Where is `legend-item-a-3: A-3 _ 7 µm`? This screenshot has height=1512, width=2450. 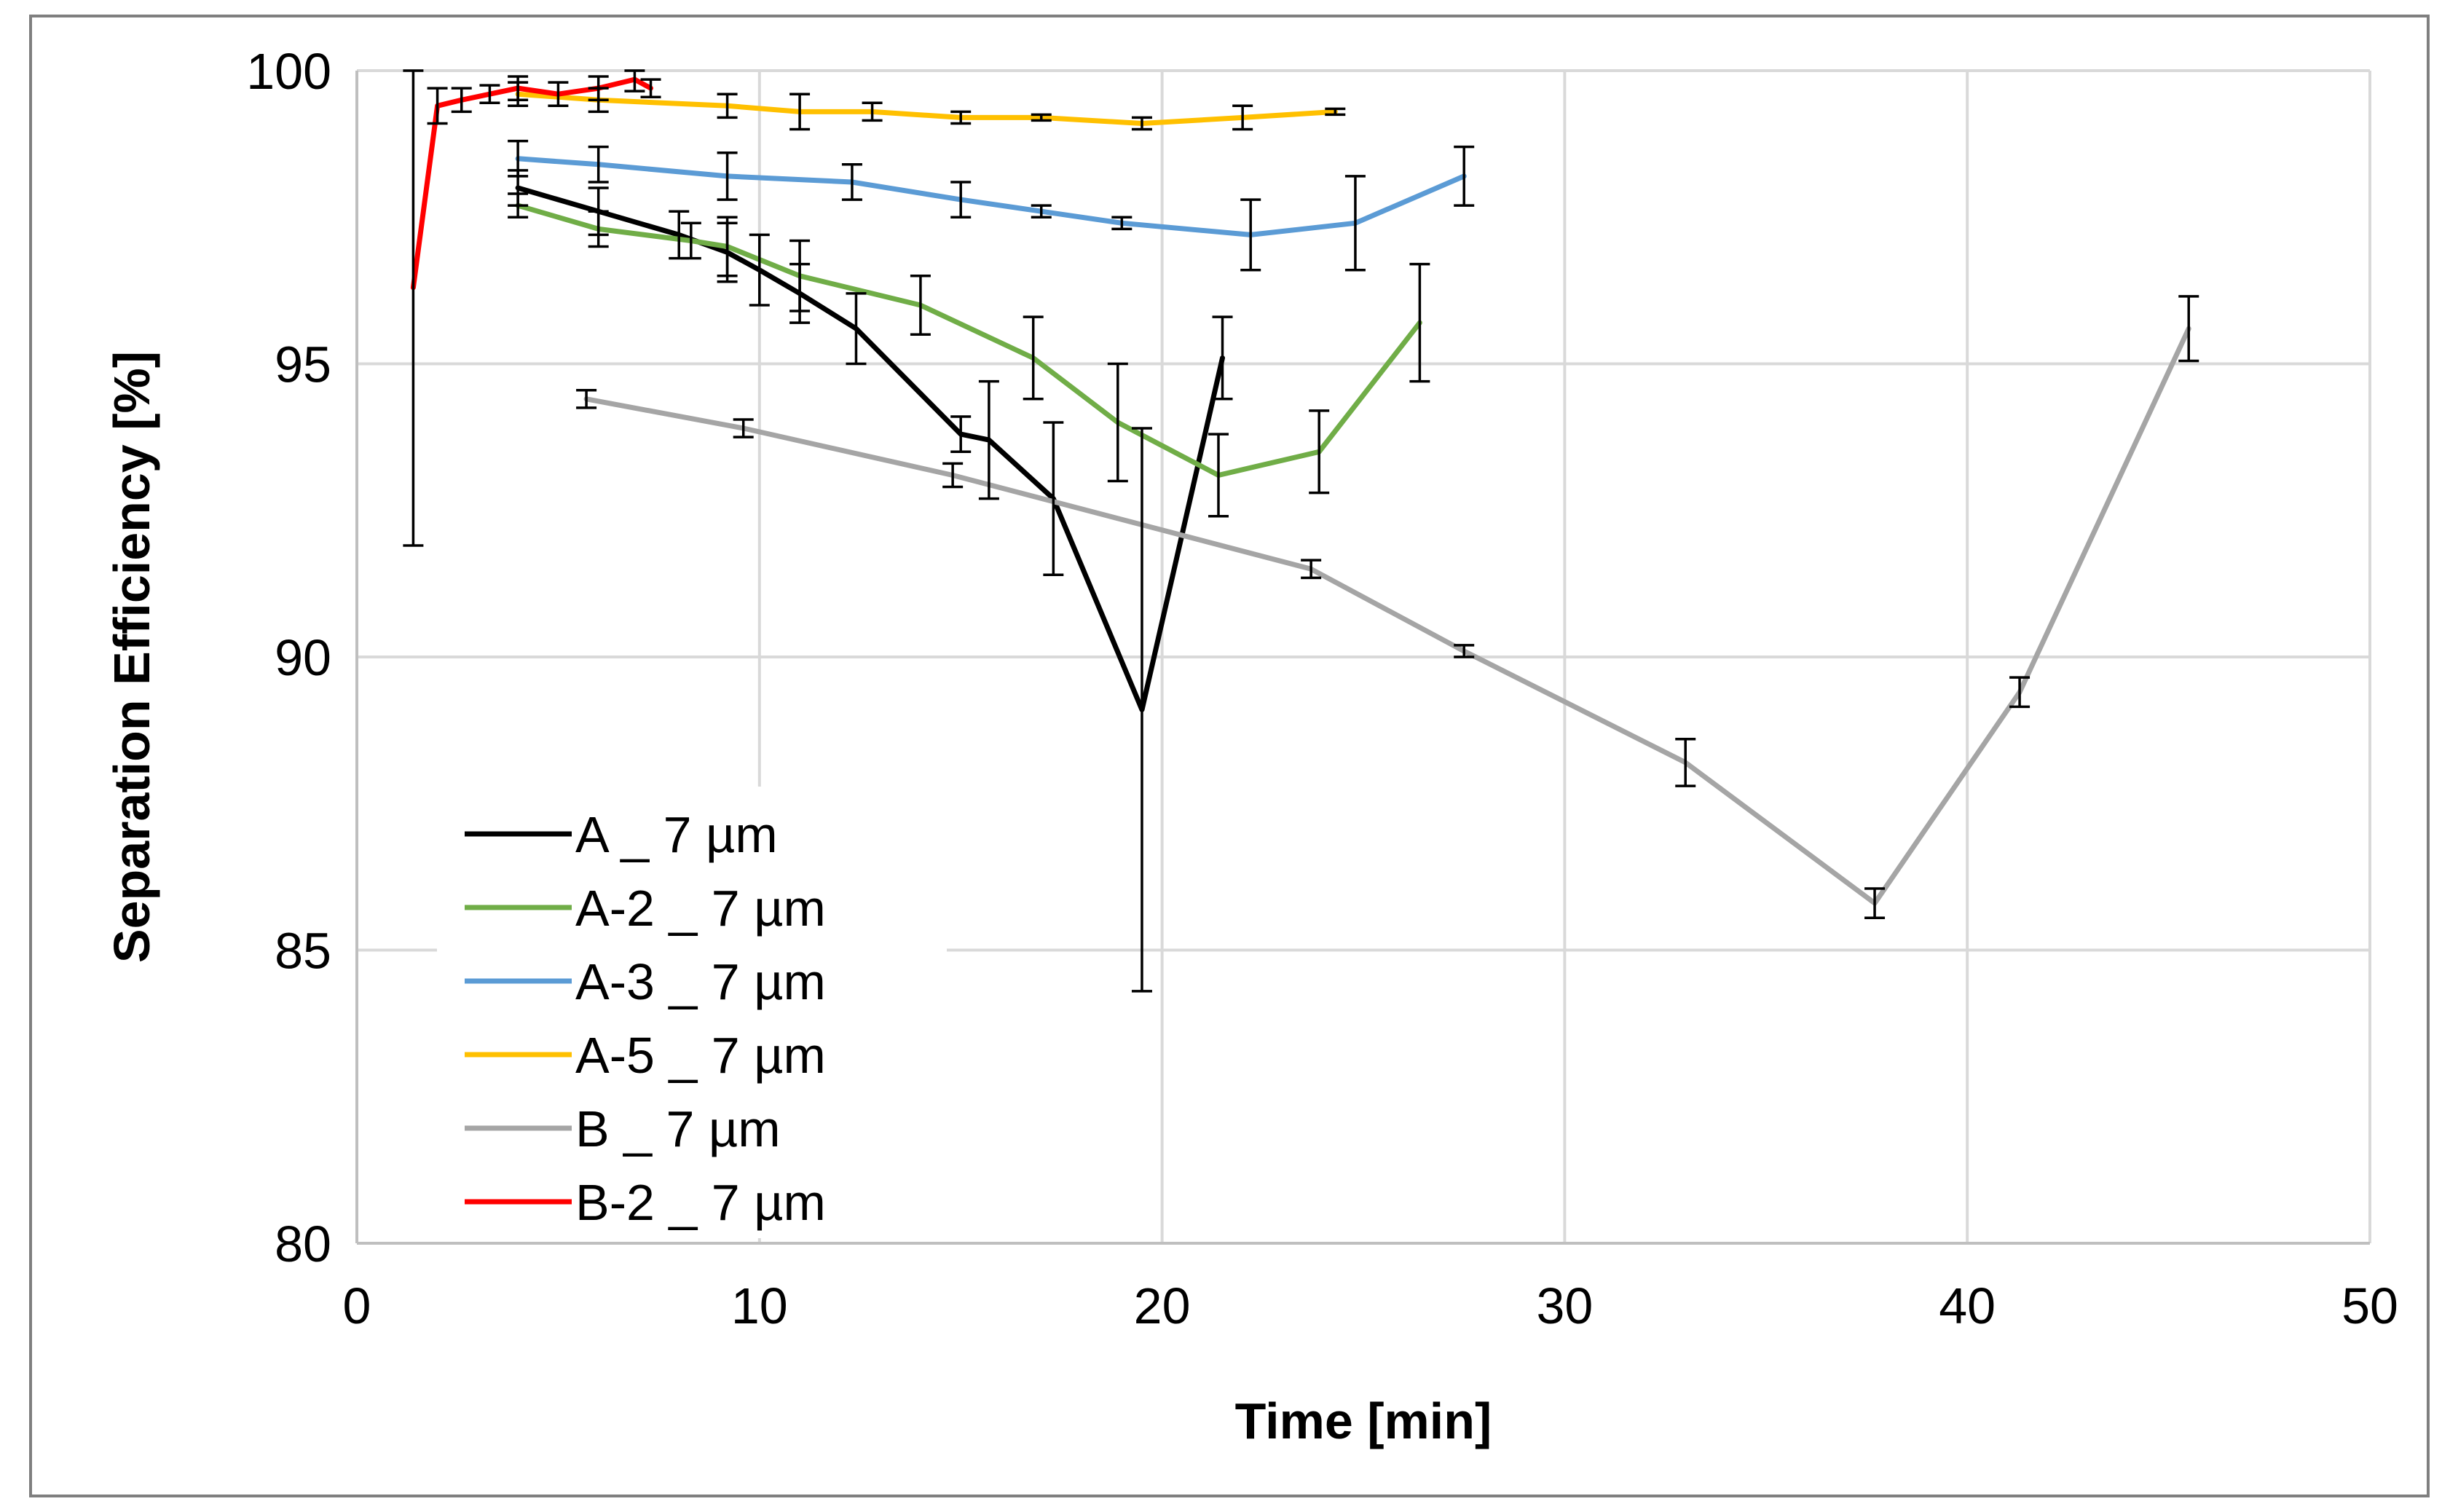 legend-item-a-3: A-3 _ 7 µm is located at coordinates (645, 981).